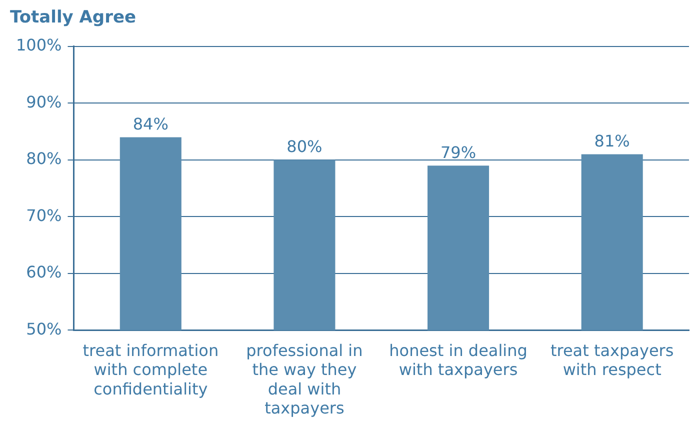 The height and width of the screenshot is (435, 693). I want to click on y-tick-label: 90%, so click(44, 102).